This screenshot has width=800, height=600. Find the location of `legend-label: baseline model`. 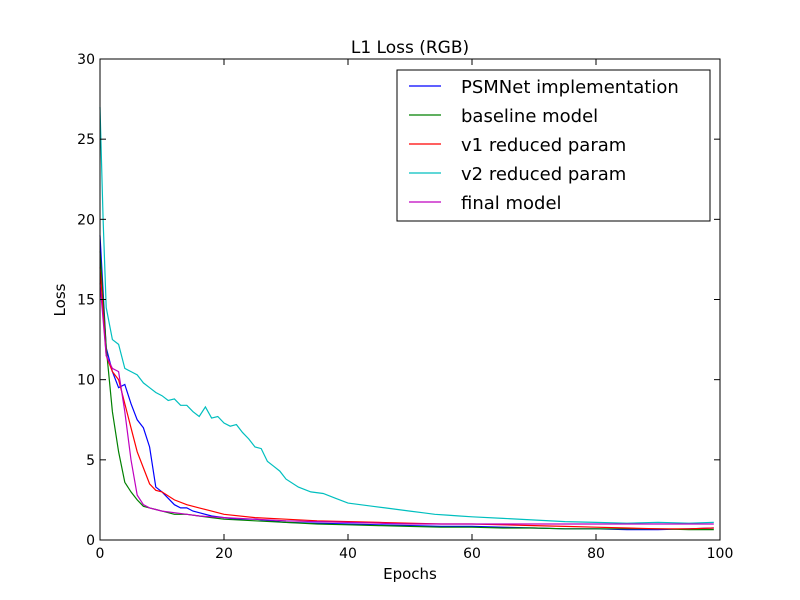

legend-label: baseline model is located at coordinates (529, 116).